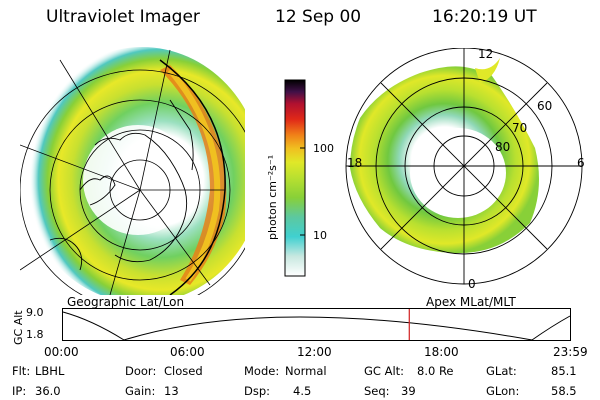  Describe the element at coordinates (471, 302) in the screenshot. I see `right-panel-caption: Apex MLat/MLT` at that location.